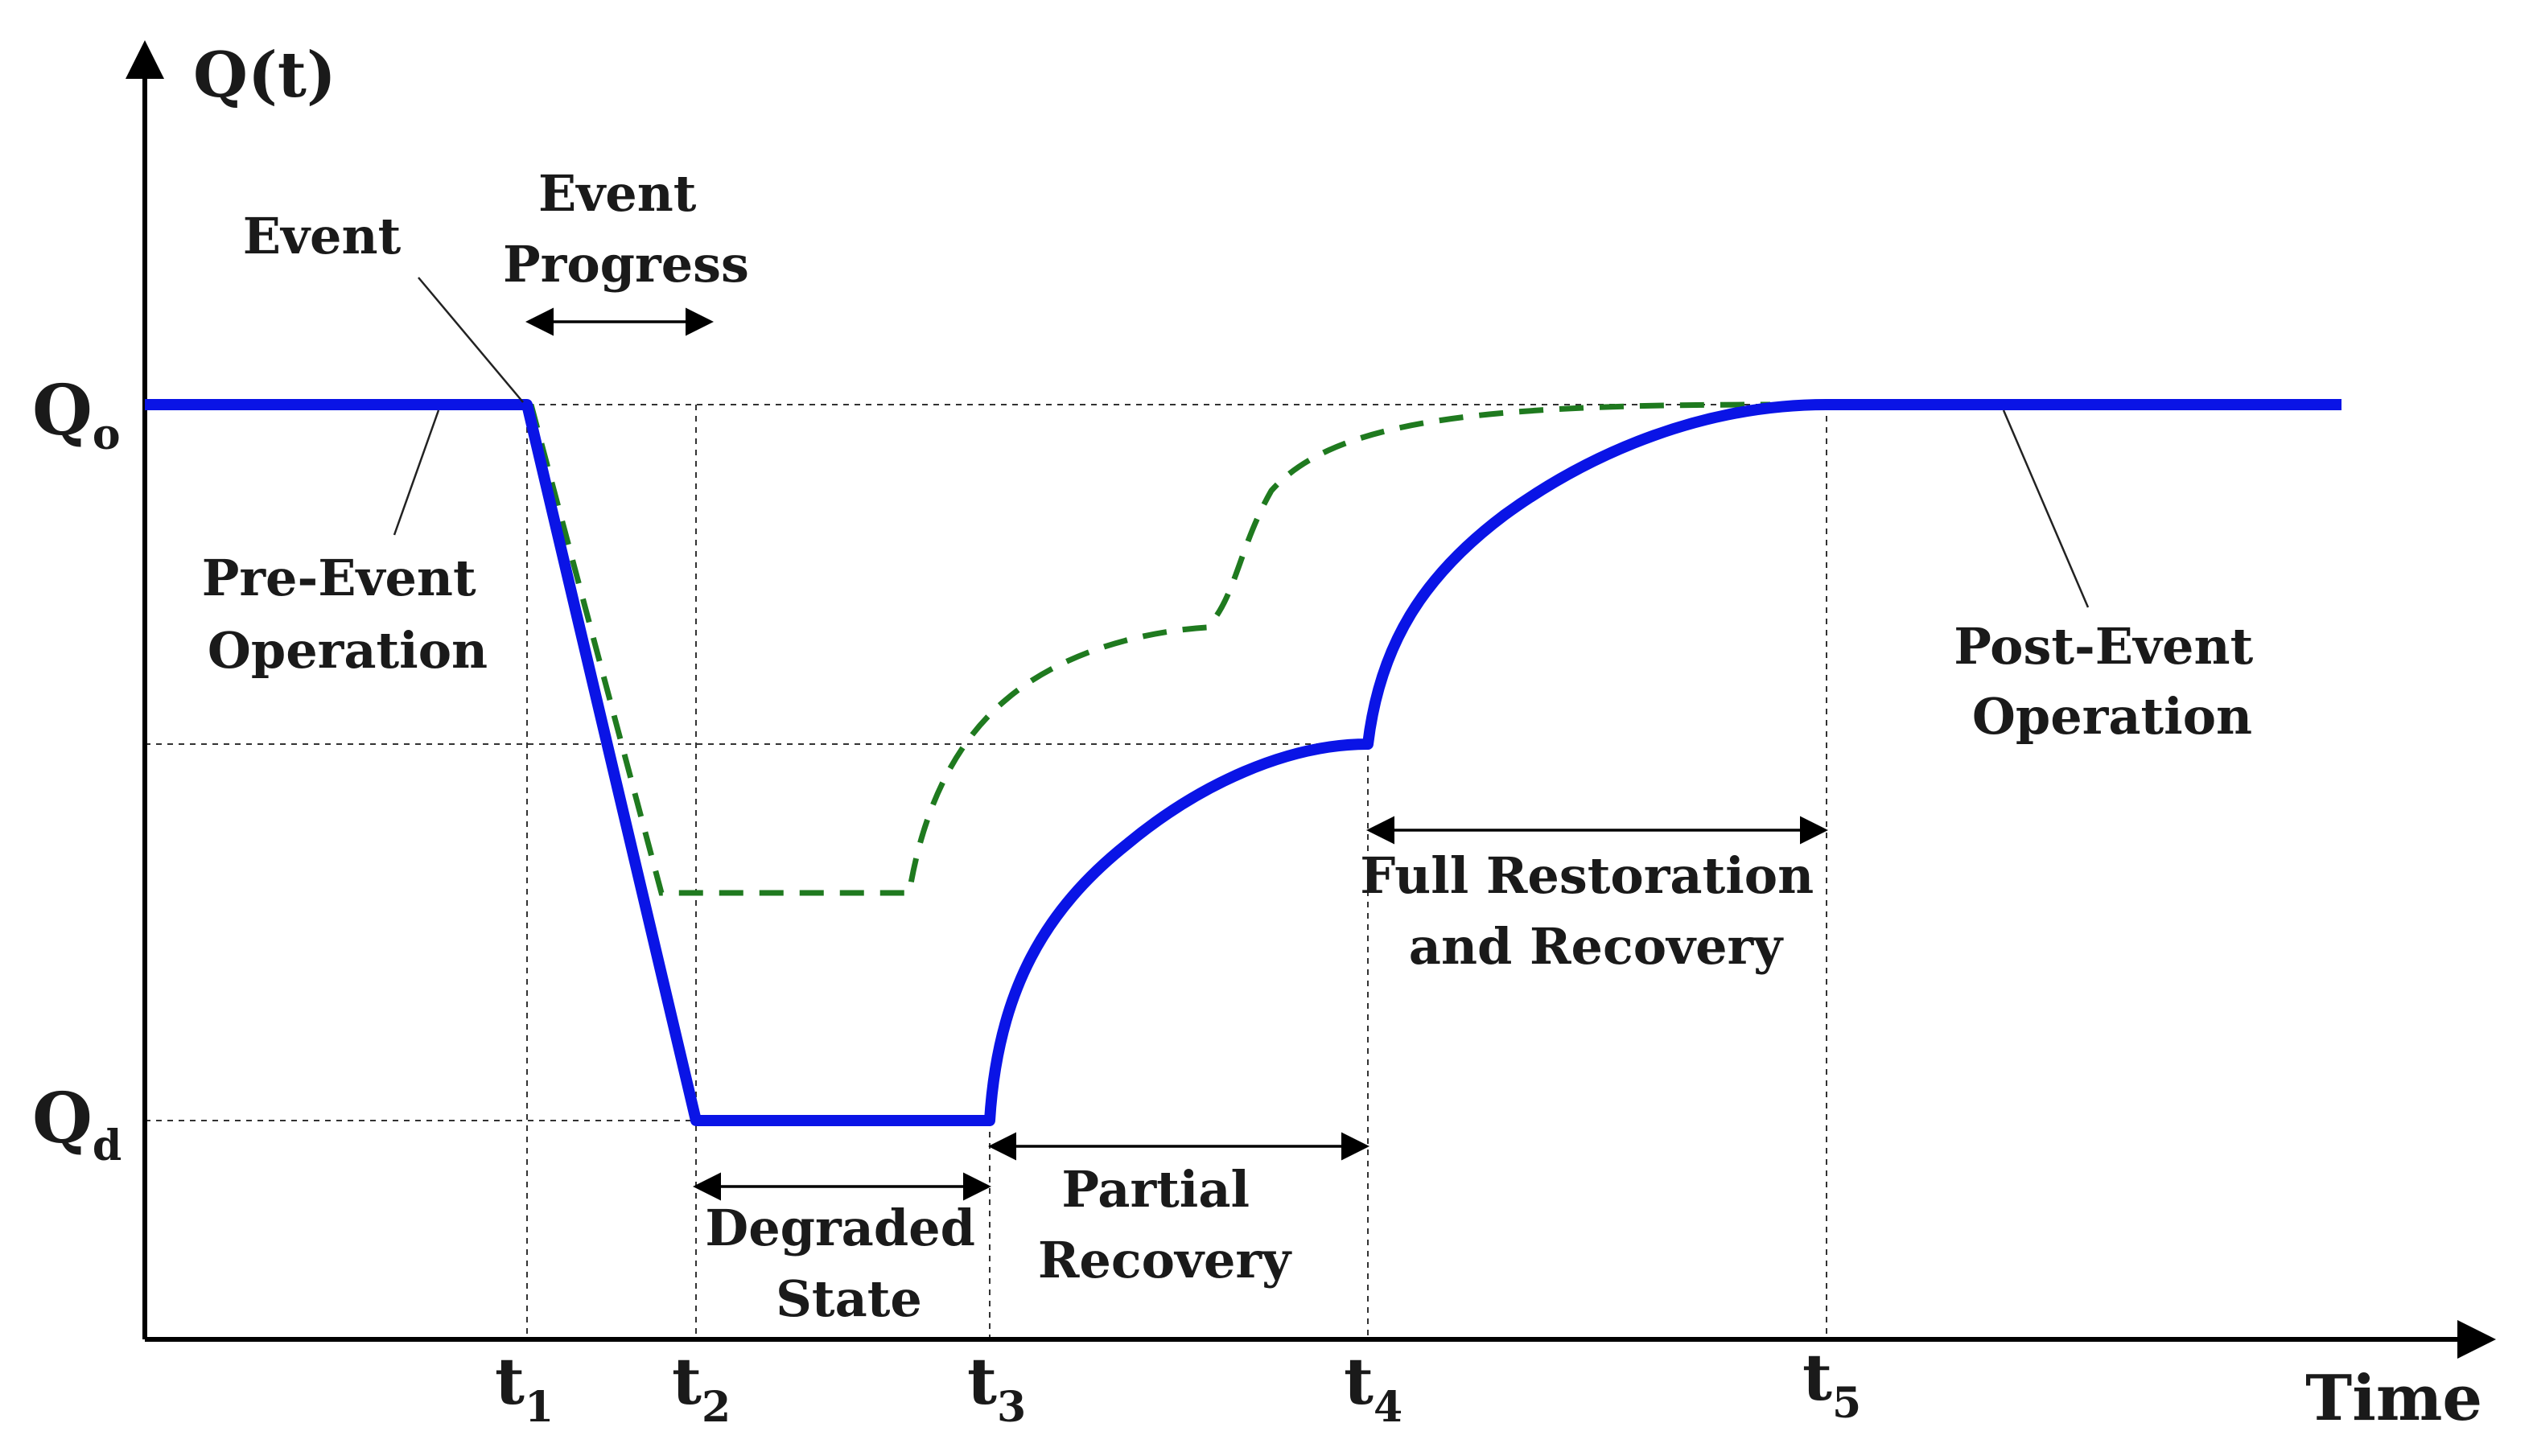 The width and height of the screenshot is (2533, 1456). I want to click on degraded-level-label: Qd, so click(77, 1124).